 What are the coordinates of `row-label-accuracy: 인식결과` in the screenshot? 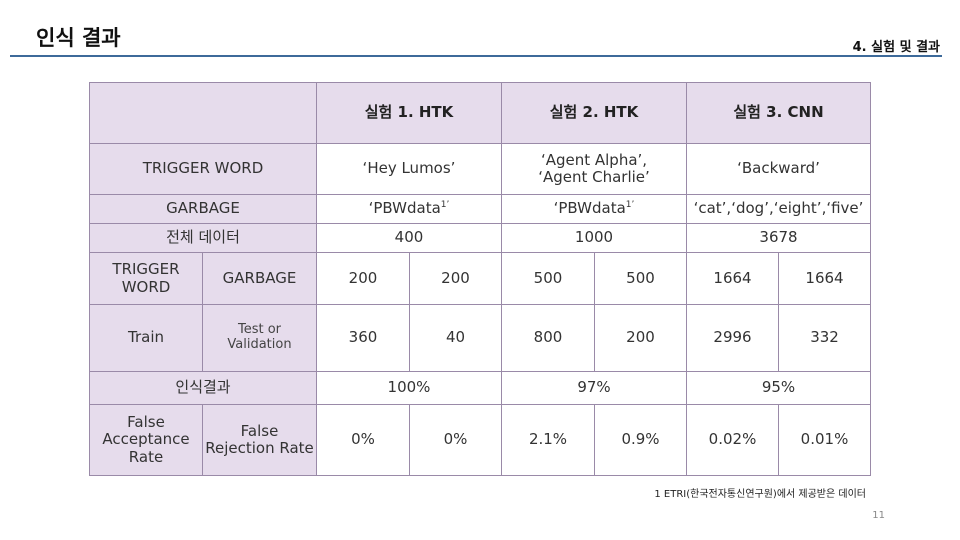 It's located at (203, 388).